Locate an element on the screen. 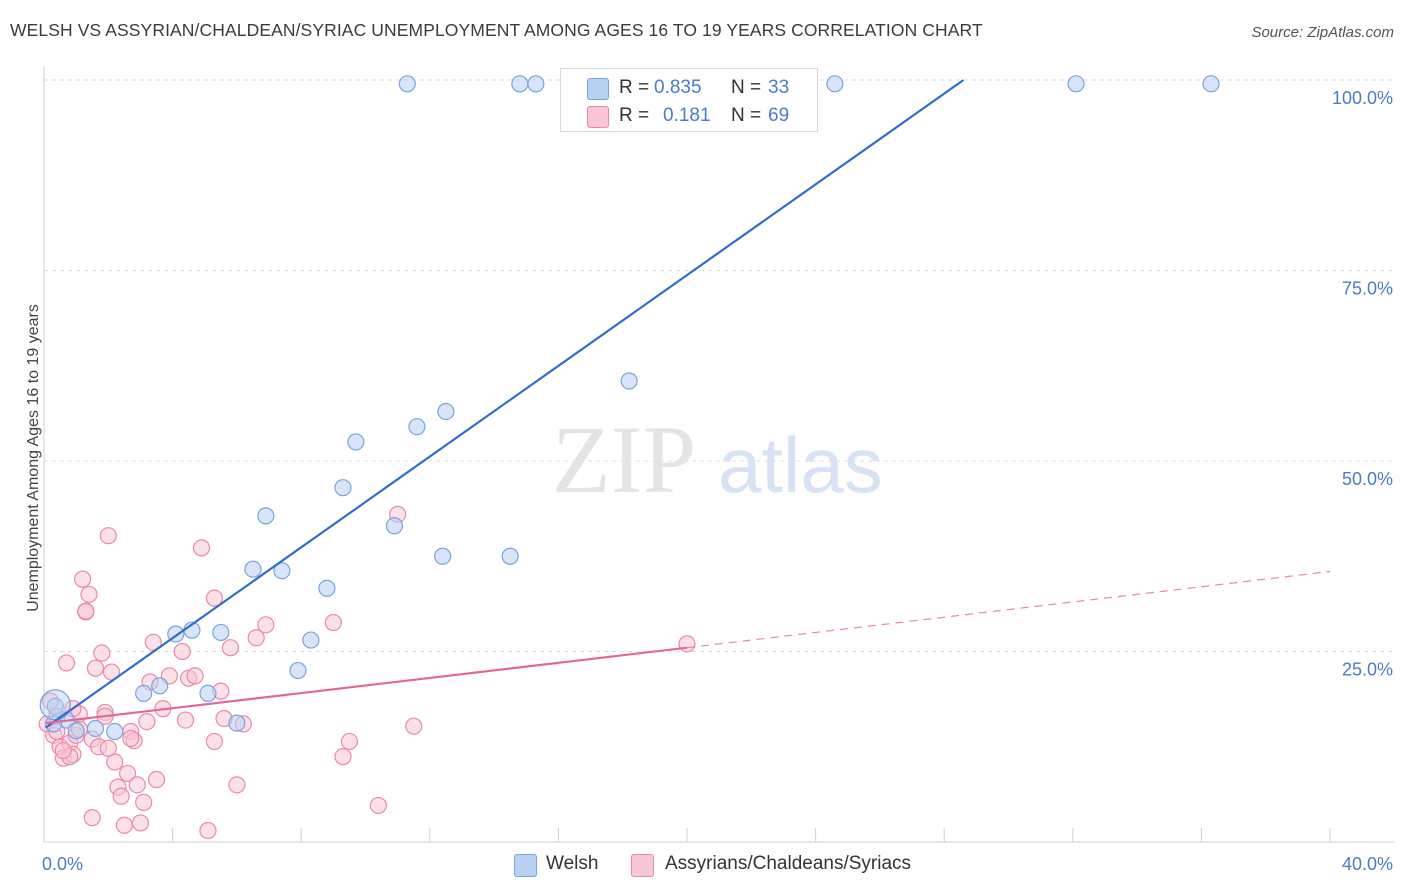 The height and width of the screenshot is (892, 1406). y-tick-label: 100.0% is located at coordinates (1362, 98).